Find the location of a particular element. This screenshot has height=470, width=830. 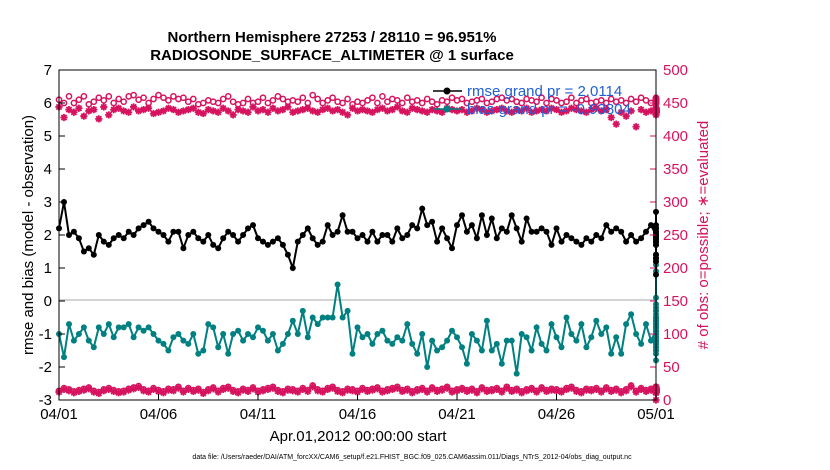

x-tick-label: 04/11 is located at coordinates (258, 414).